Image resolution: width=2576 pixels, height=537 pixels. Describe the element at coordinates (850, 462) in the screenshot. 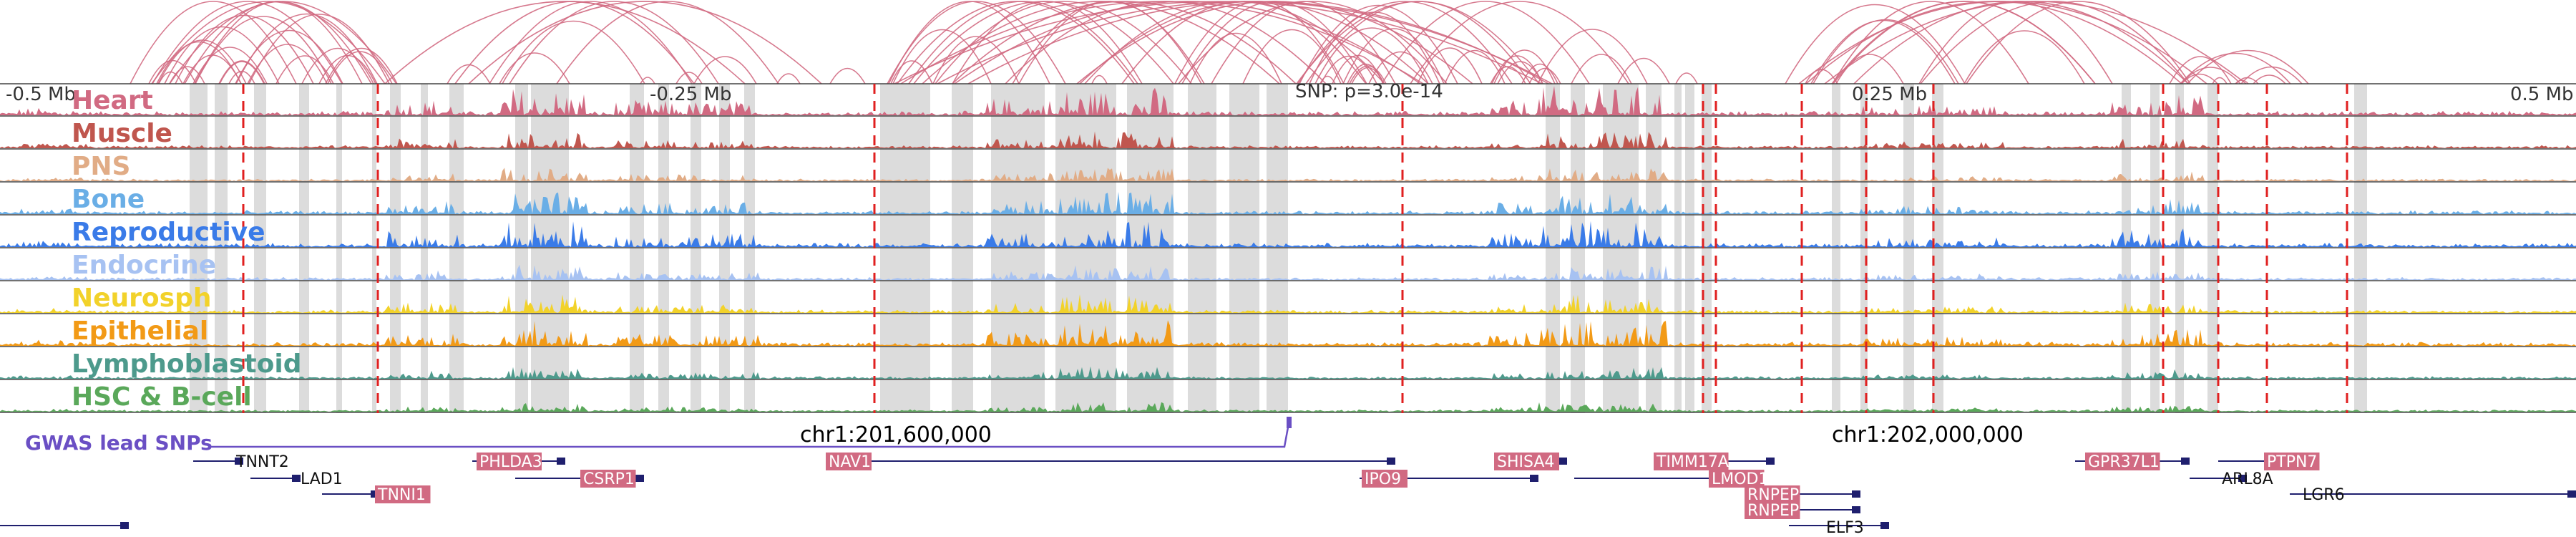

I see `gene-label-5: NAV1` at that location.